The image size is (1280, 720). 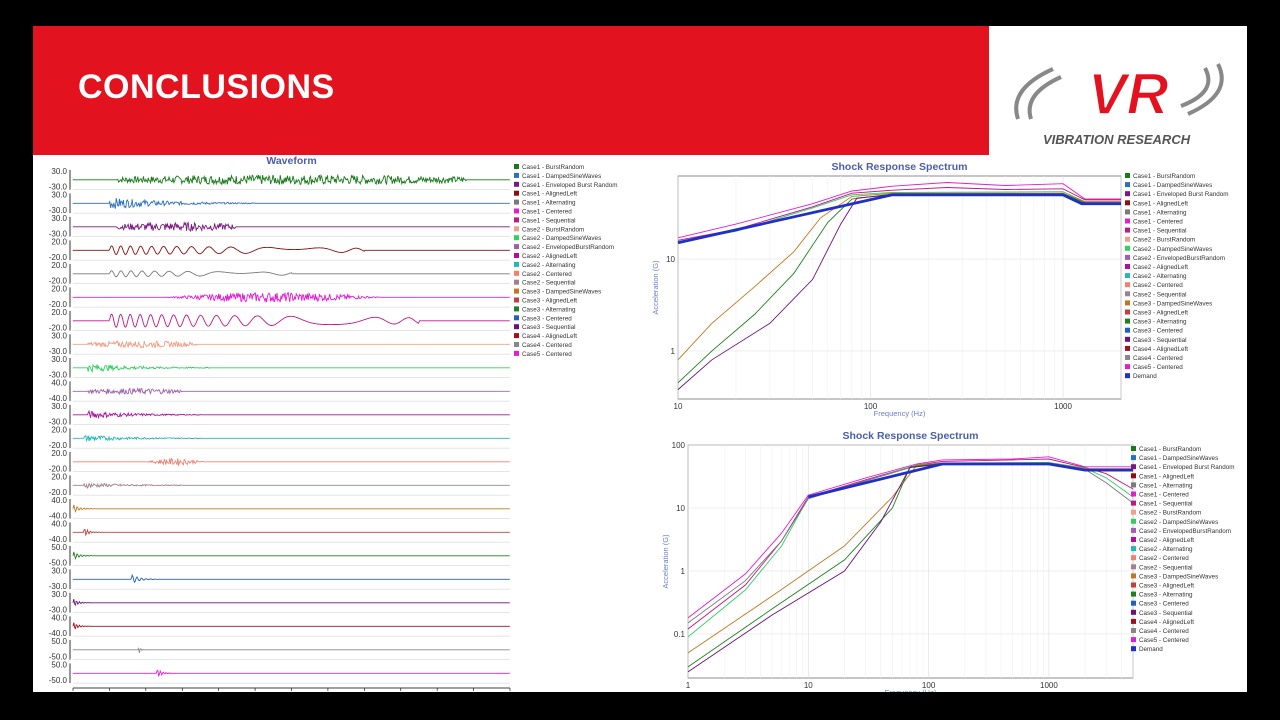 What do you see at coordinates (1158, 222) in the screenshot?
I see `srs-legend-label: Case1 - Centered` at bounding box center [1158, 222].